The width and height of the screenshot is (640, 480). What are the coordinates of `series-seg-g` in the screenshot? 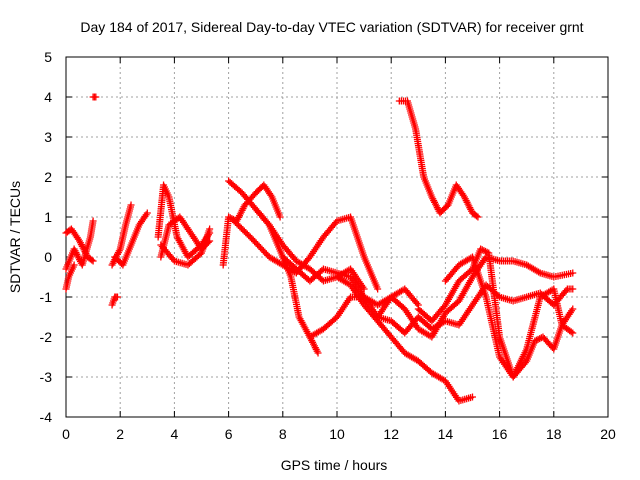 It's located at (131, 239).